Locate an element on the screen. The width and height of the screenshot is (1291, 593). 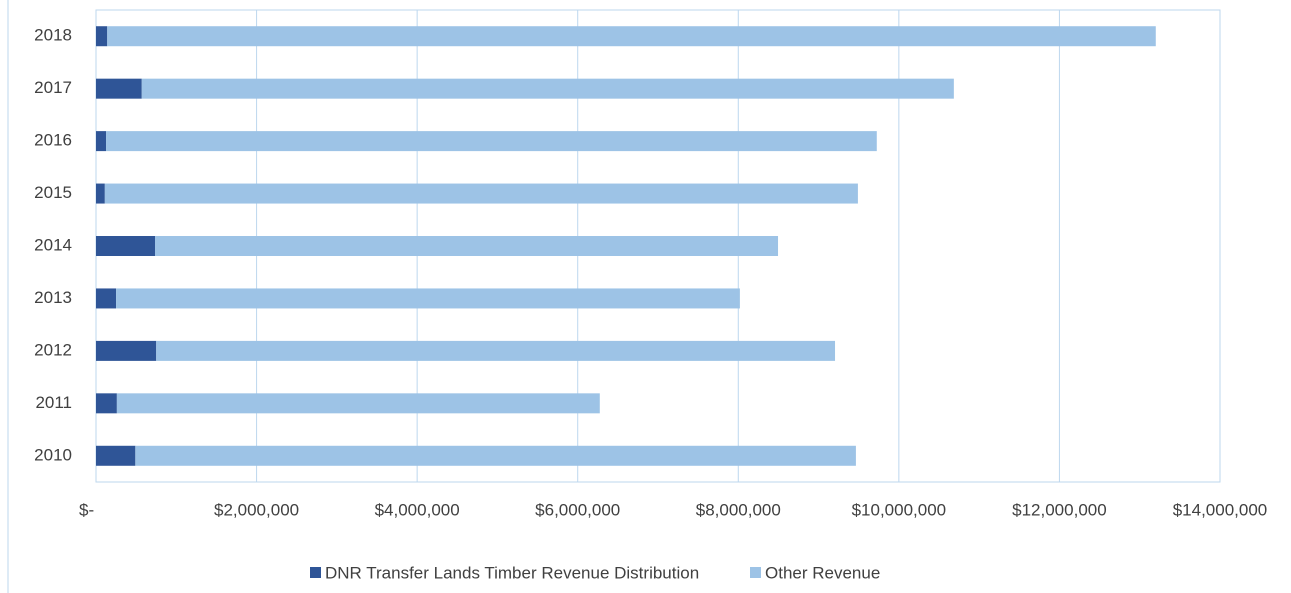
x-tick-label: $- is located at coordinates (86, 509).